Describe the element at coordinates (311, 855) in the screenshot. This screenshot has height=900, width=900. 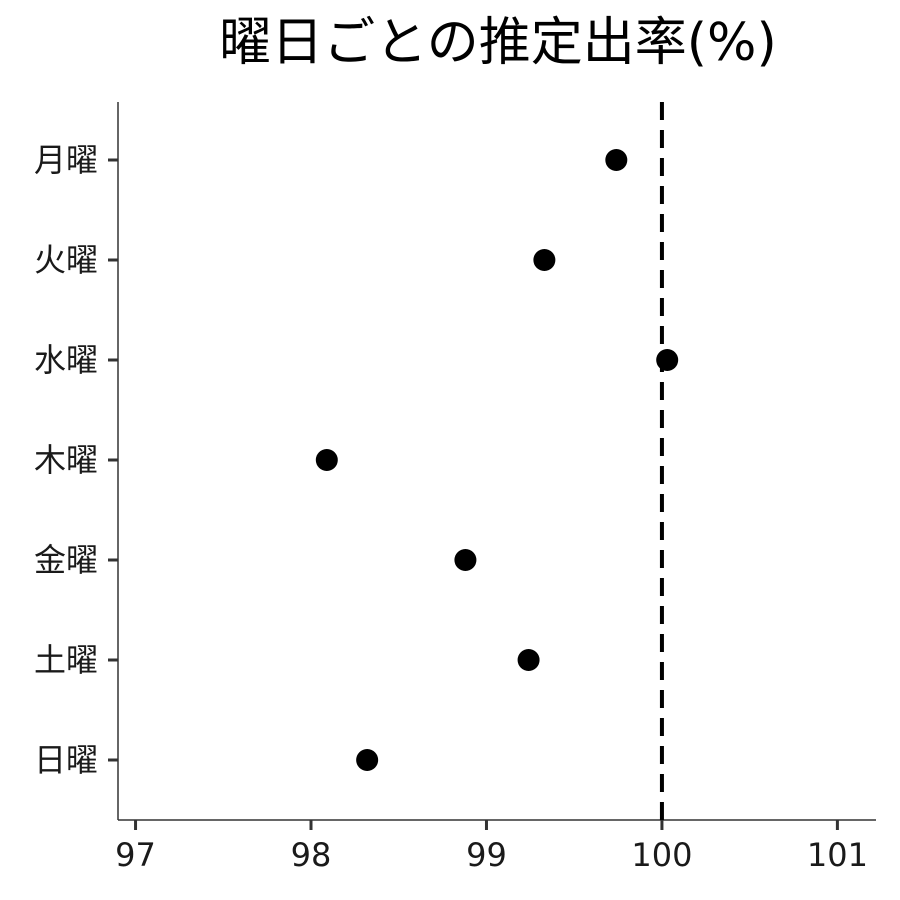
I see `x-tick-label: 98` at that location.